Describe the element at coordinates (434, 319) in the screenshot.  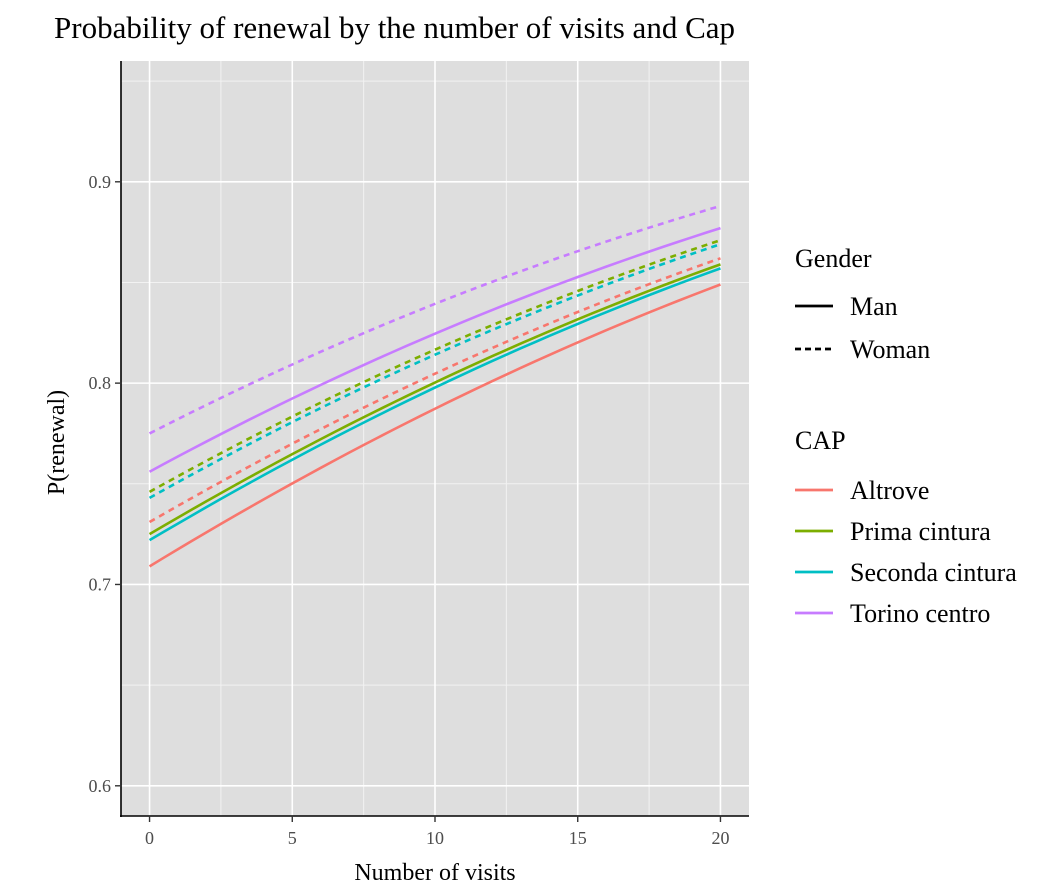
I see `series-line-torino-centro-woman` at that location.